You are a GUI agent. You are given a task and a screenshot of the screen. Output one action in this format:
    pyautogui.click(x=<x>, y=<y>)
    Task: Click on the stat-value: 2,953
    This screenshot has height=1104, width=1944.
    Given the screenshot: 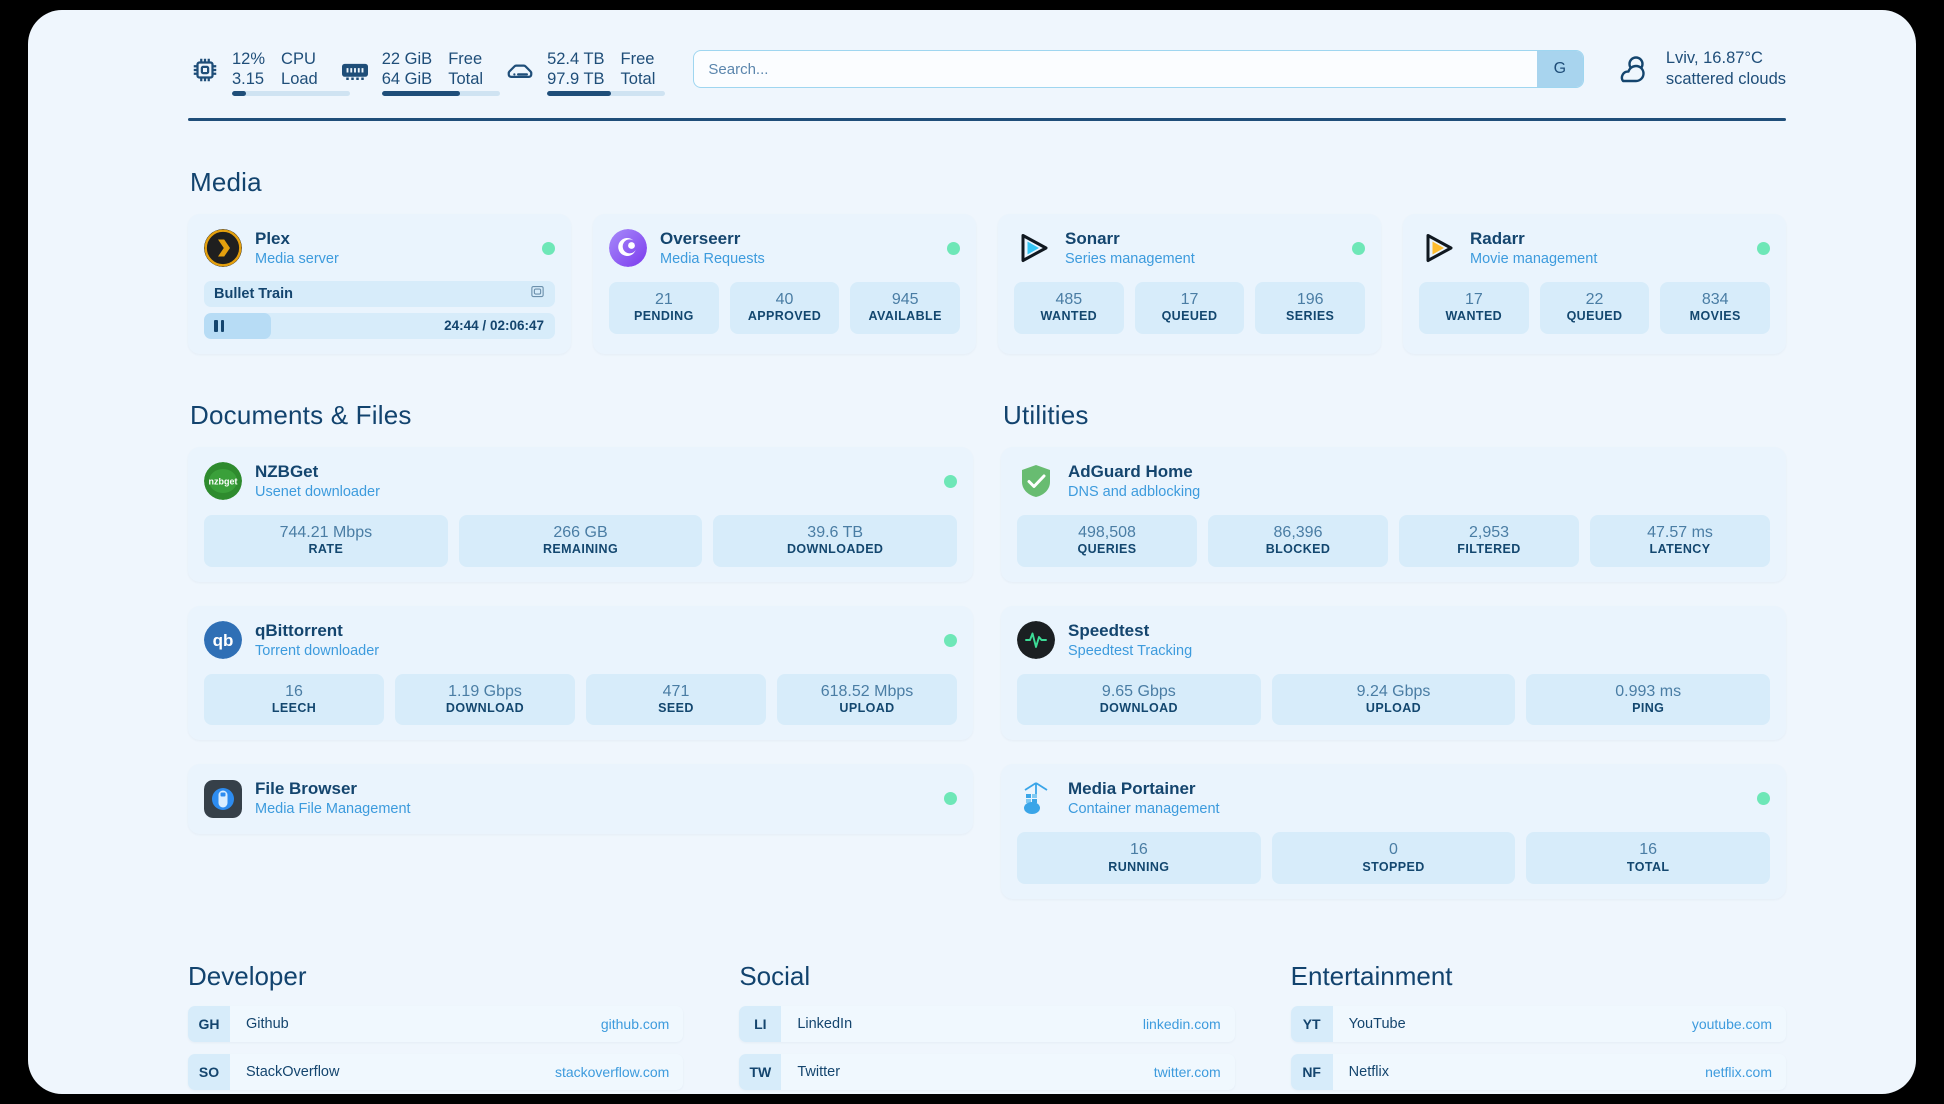 What is the action you would take?
    pyautogui.click(x=1489, y=532)
    